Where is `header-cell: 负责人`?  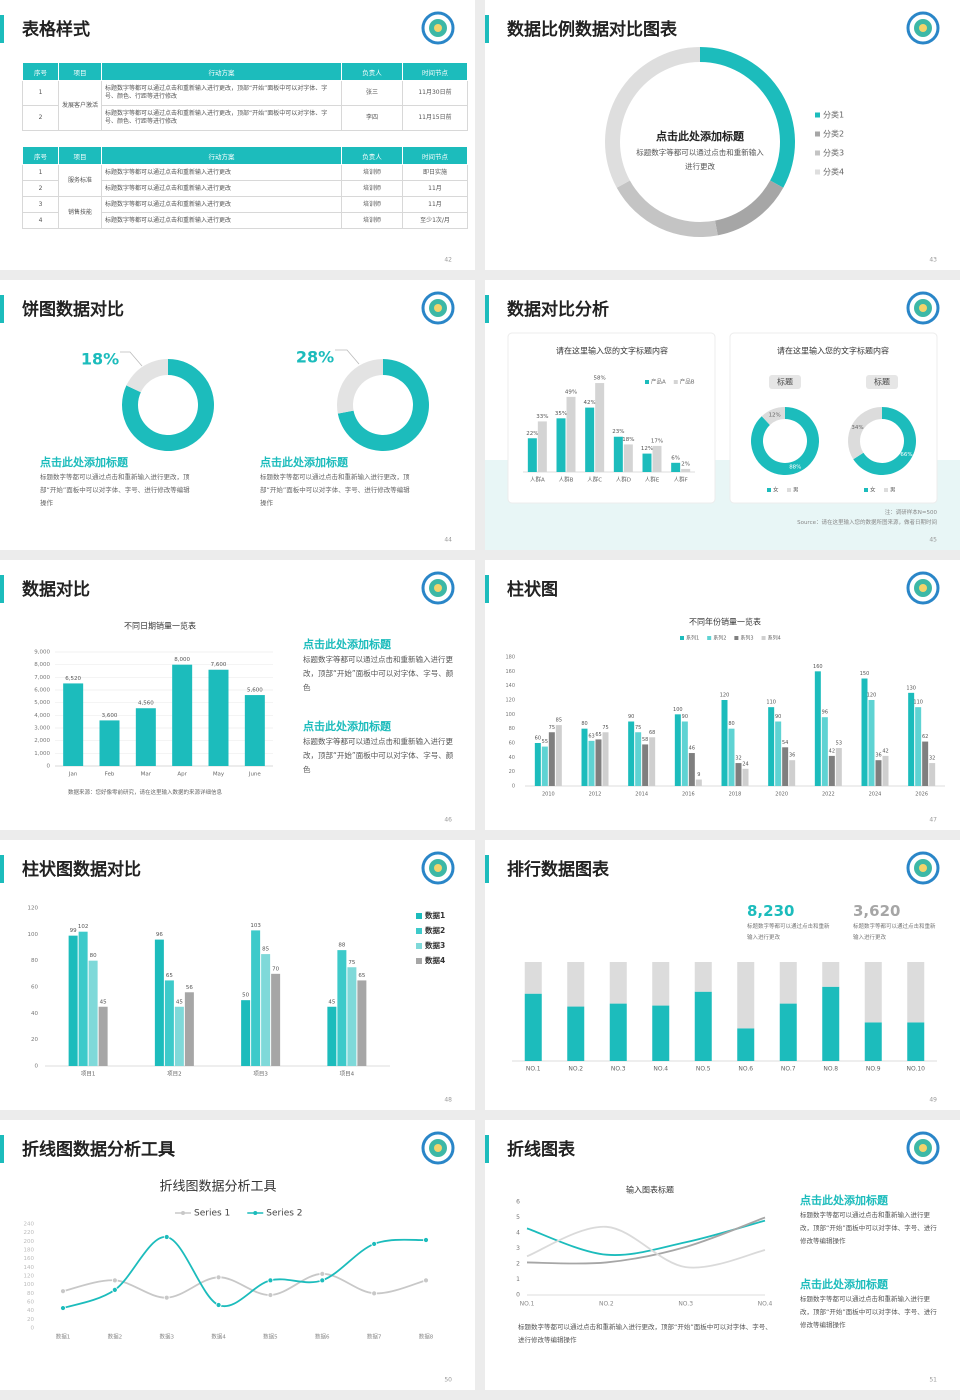 header-cell: 负责人 is located at coordinates (372, 71).